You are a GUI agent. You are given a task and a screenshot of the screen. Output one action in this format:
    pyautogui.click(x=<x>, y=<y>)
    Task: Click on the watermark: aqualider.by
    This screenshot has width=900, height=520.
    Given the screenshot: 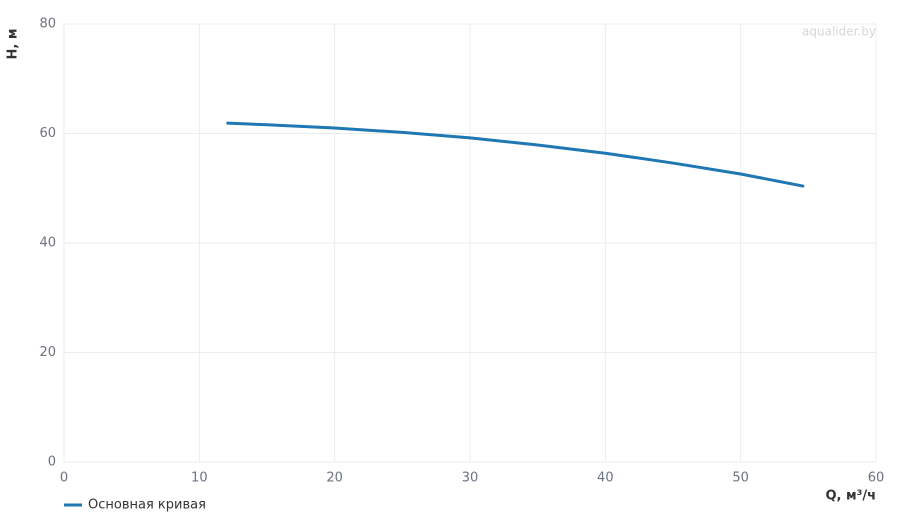 What is the action you would take?
    pyautogui.click(x=839, y=32)
    